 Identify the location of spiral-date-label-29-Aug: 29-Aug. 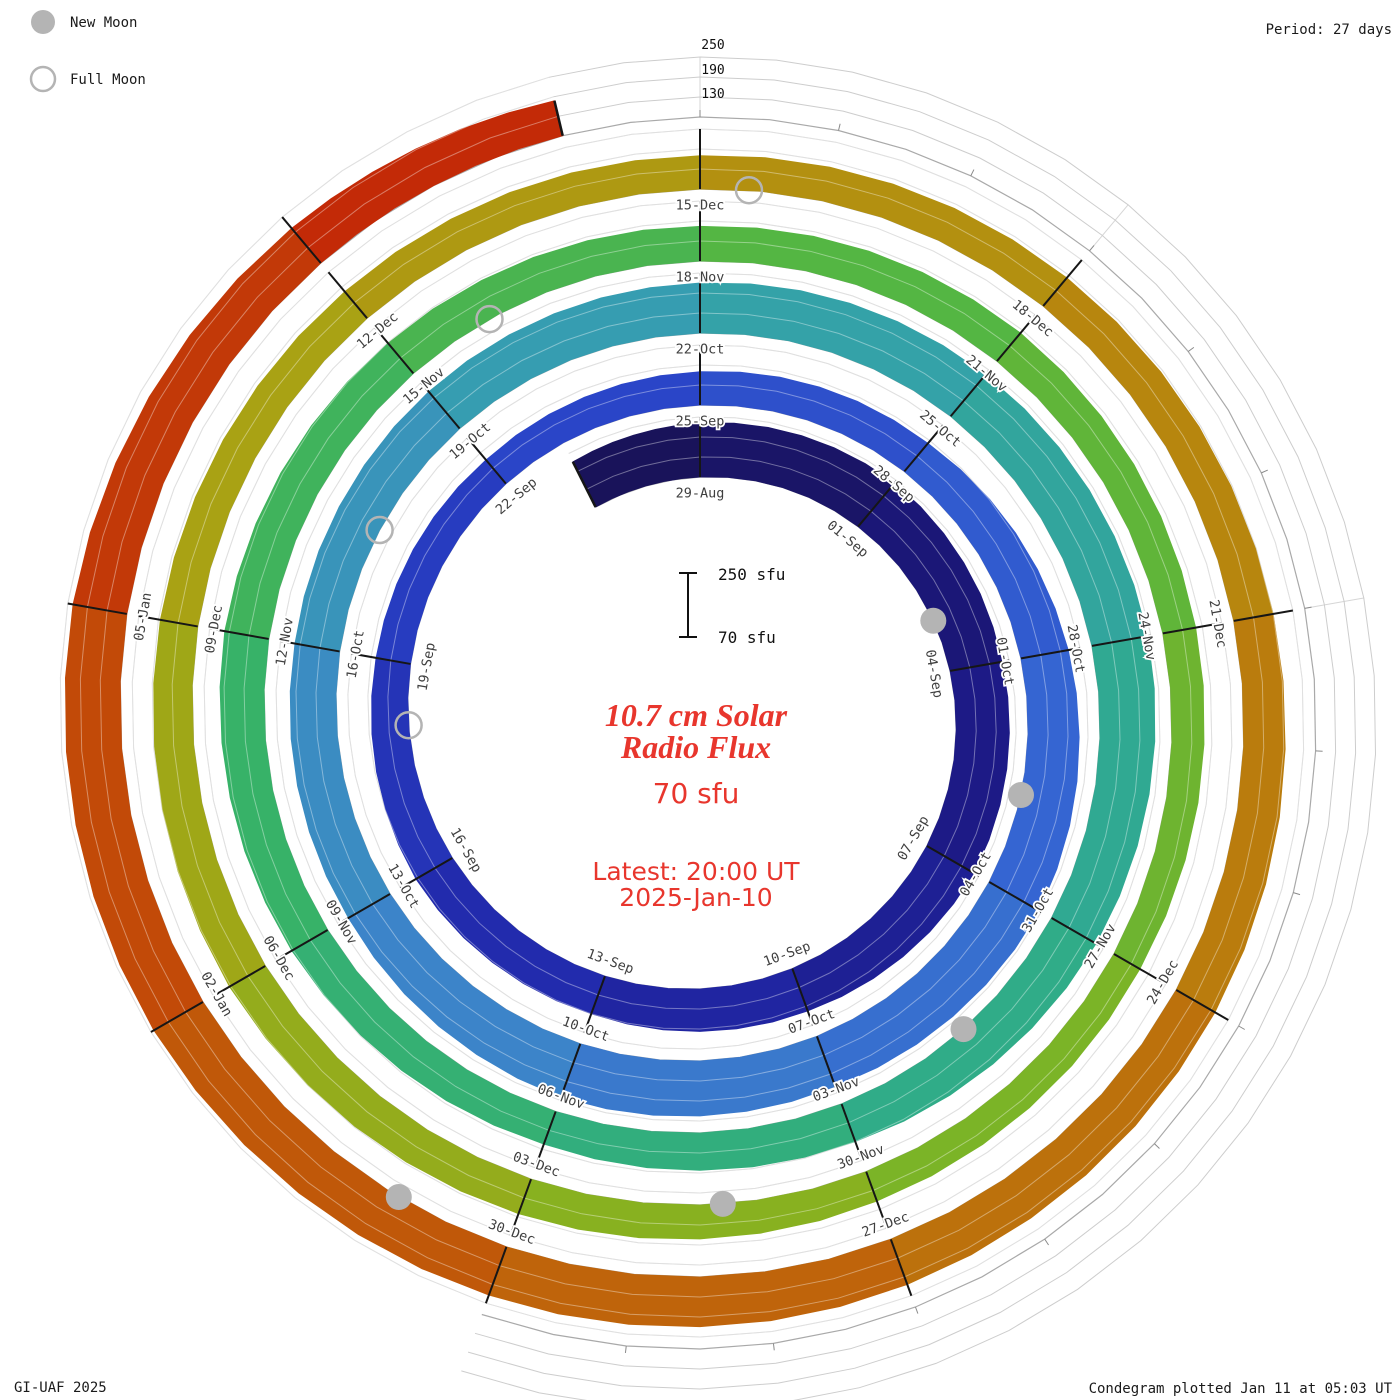
(700, 494).